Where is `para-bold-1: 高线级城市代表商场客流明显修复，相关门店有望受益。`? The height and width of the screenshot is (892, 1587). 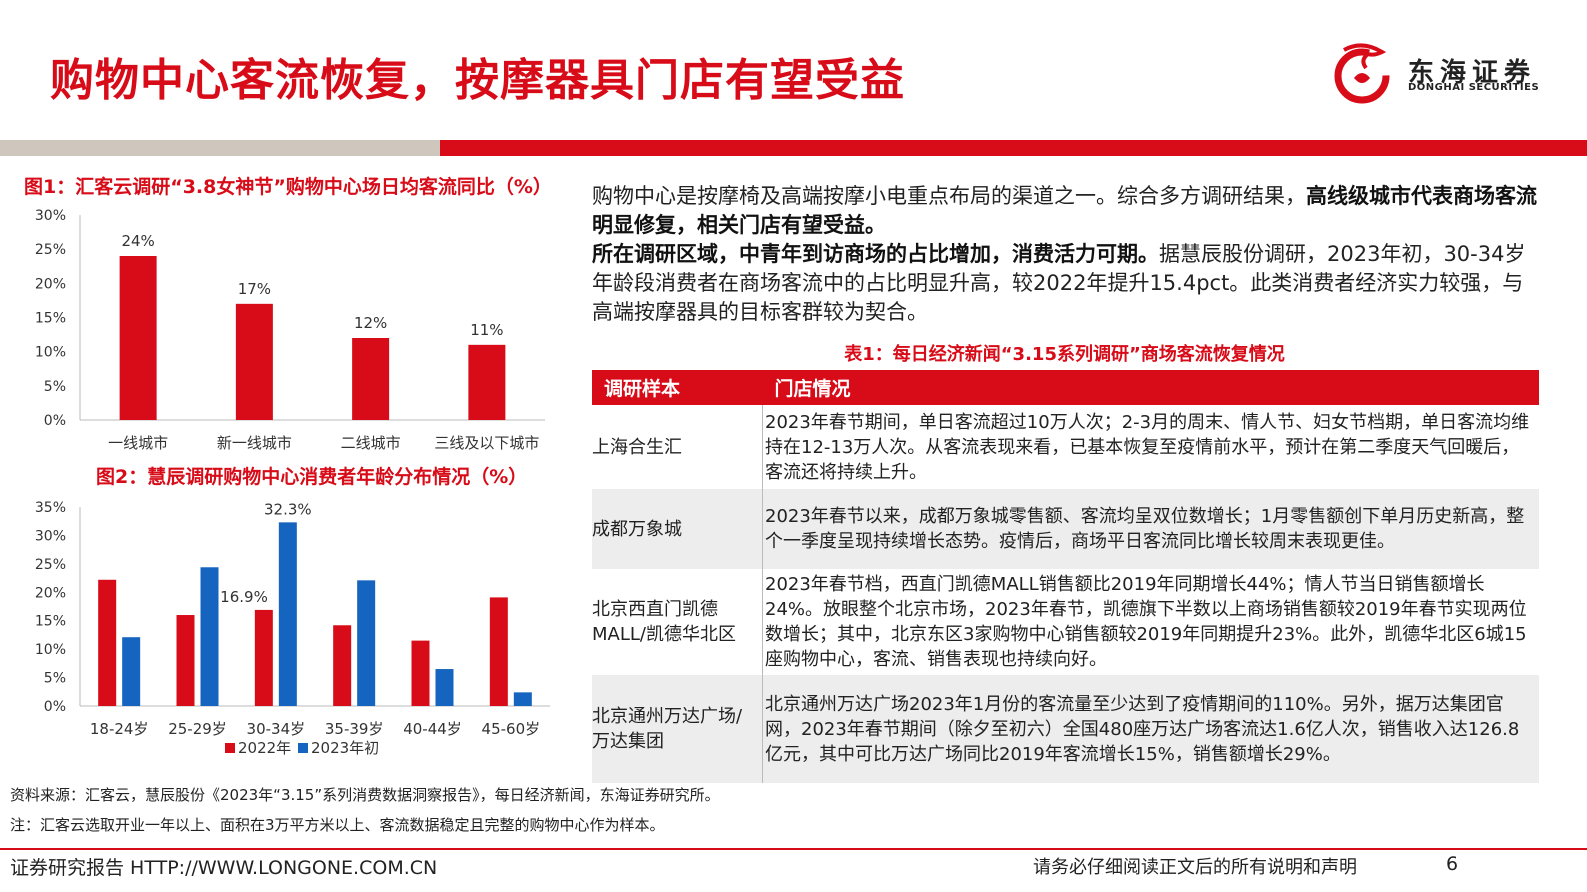 para-bold-1: 高线级城市代表商场客流明显修复，相关门店有望受益。 is located at coordinates (1064, 210).